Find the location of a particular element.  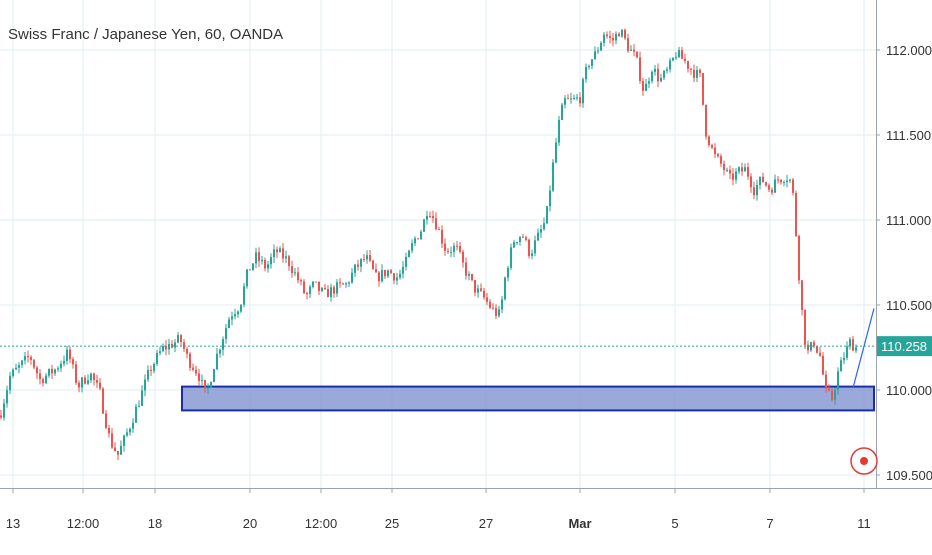

record-icon is located at coordinates (864, 461).